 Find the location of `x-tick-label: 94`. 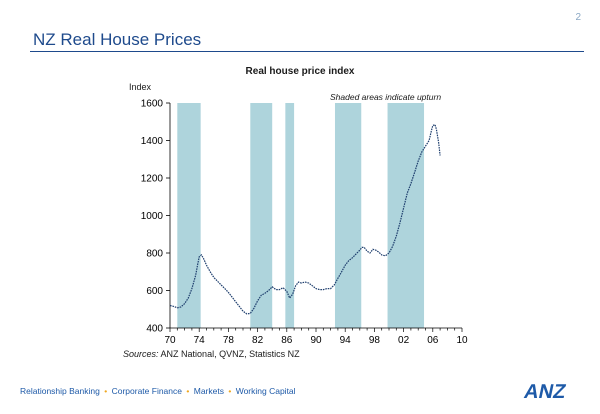

x-tick-label: 94 is located at coordinates (346, 340).